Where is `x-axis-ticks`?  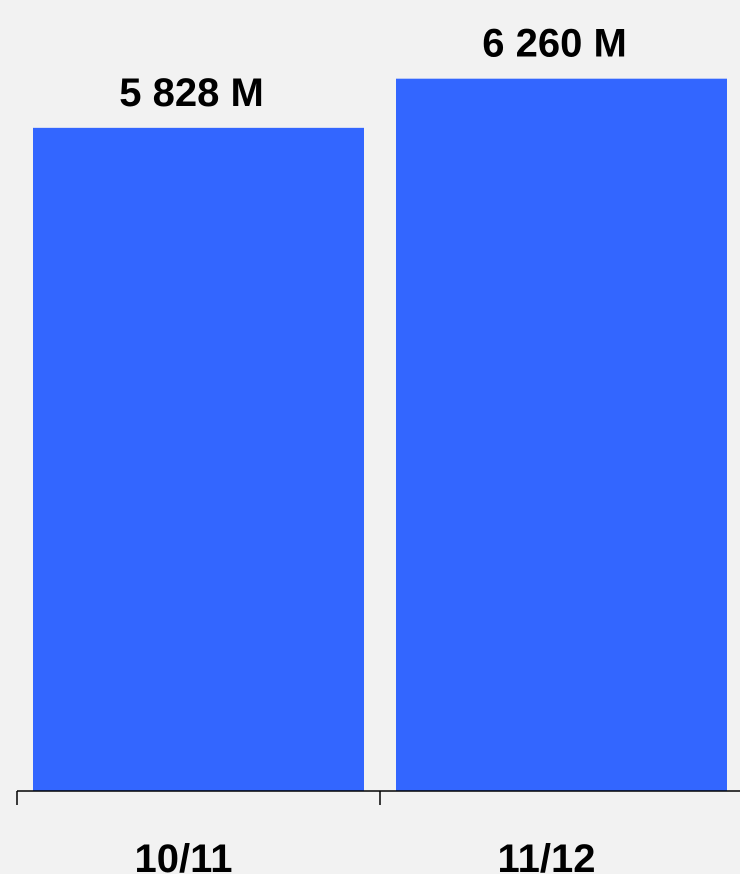 x-axis-ticks is located at coordinates (198, 798).